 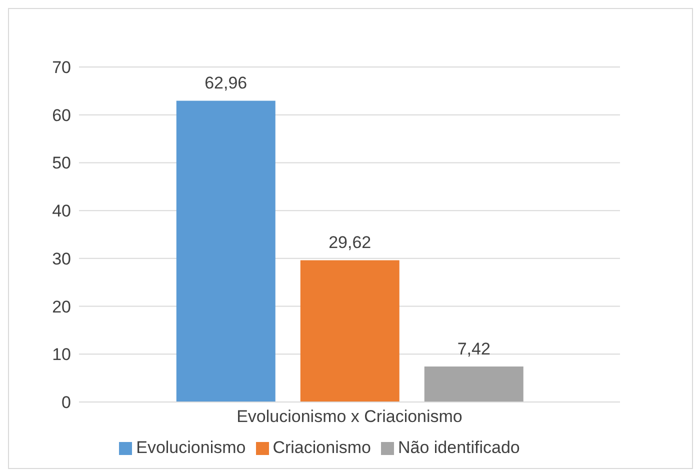 I want to click on legend-label: Não identificado, so click(x=459, y=447).